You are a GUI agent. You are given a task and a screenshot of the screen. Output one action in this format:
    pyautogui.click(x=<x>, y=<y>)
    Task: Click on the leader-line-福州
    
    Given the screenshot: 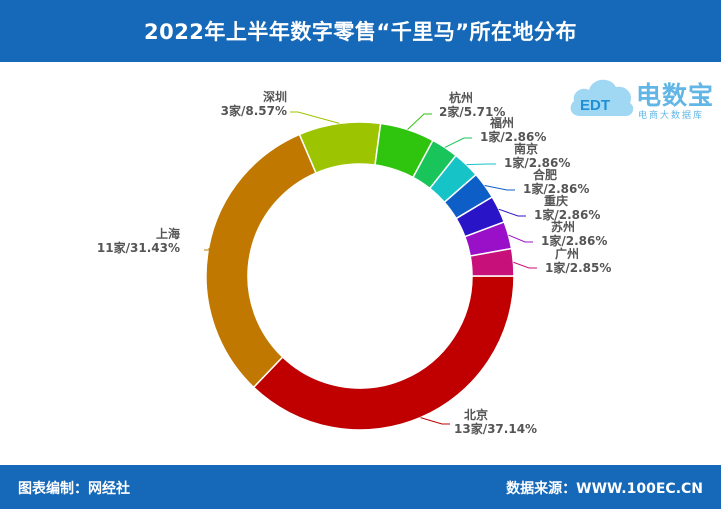 What is the action you would take?
    pyautogui.click(x=458, y=142)
    